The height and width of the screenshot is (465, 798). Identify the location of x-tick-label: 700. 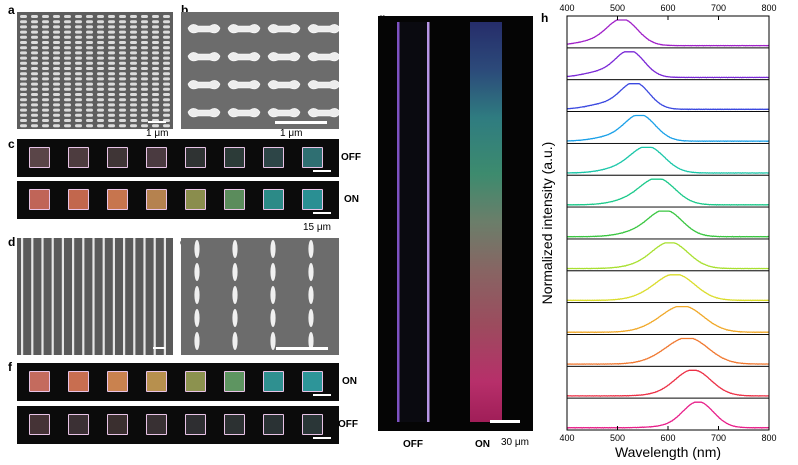
(718, 438).